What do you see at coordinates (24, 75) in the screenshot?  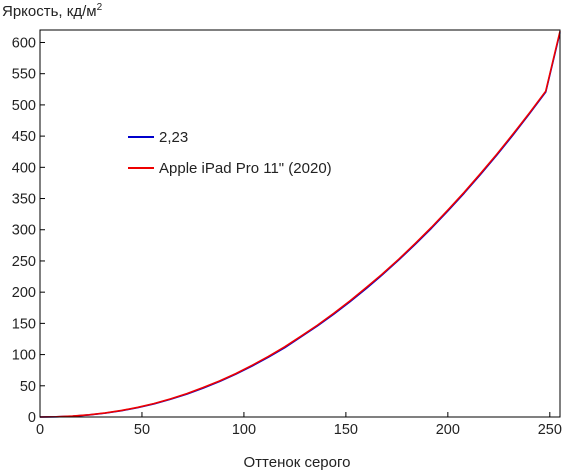 I see `y-tick-label: 550` at bounding box center [24, 75].